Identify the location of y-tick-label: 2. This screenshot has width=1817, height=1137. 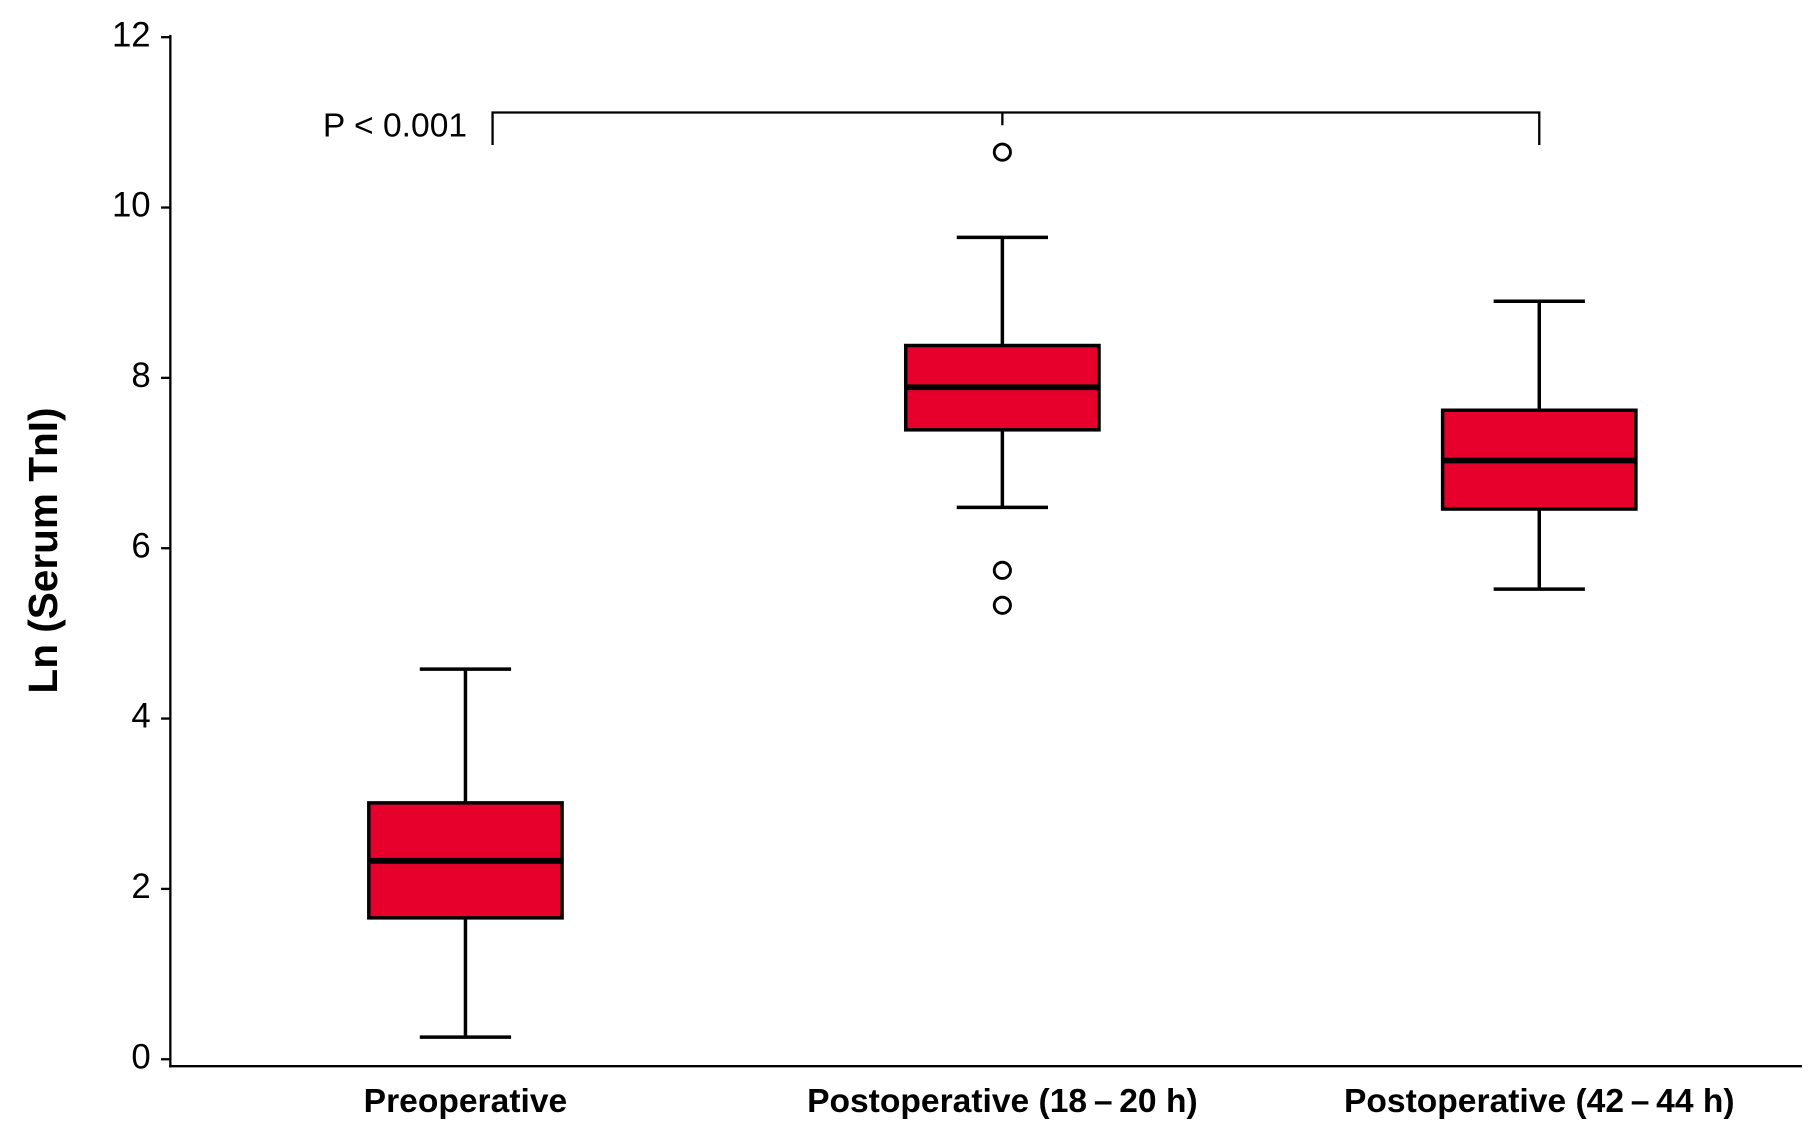
(140, 887).